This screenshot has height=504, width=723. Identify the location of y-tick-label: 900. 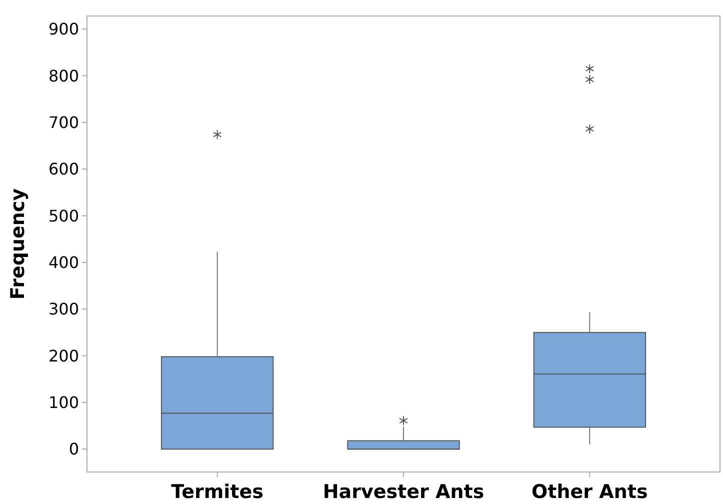
(63, 29).